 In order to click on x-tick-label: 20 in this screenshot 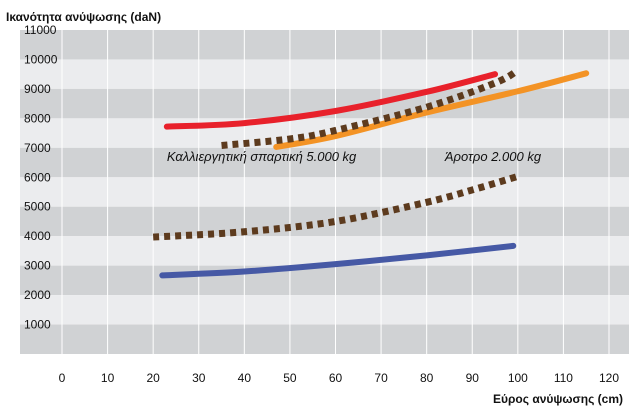, I will do `click(153, 378)`.